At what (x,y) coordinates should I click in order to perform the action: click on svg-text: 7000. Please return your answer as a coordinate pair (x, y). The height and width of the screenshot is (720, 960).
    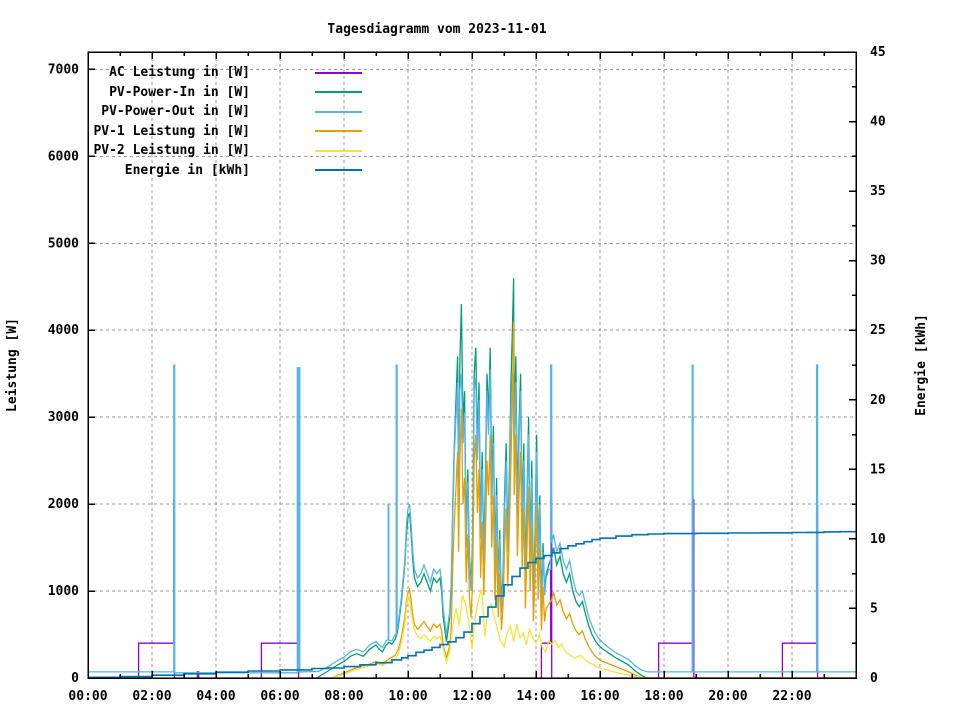
    Looking at the image, I should click on (63, 69).